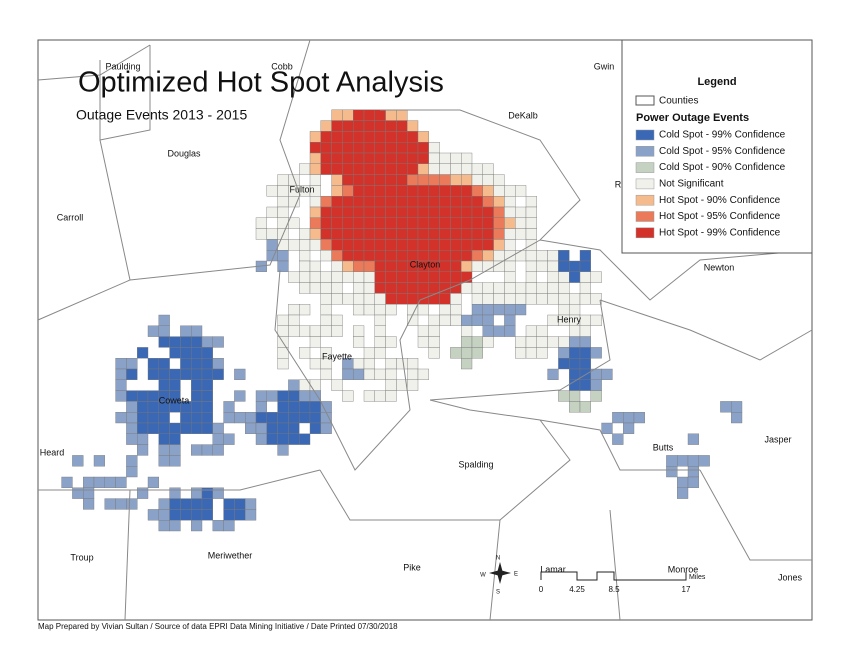 The image size is (850, 656). I want to click on county-label: Jasper, so click(777, 439).